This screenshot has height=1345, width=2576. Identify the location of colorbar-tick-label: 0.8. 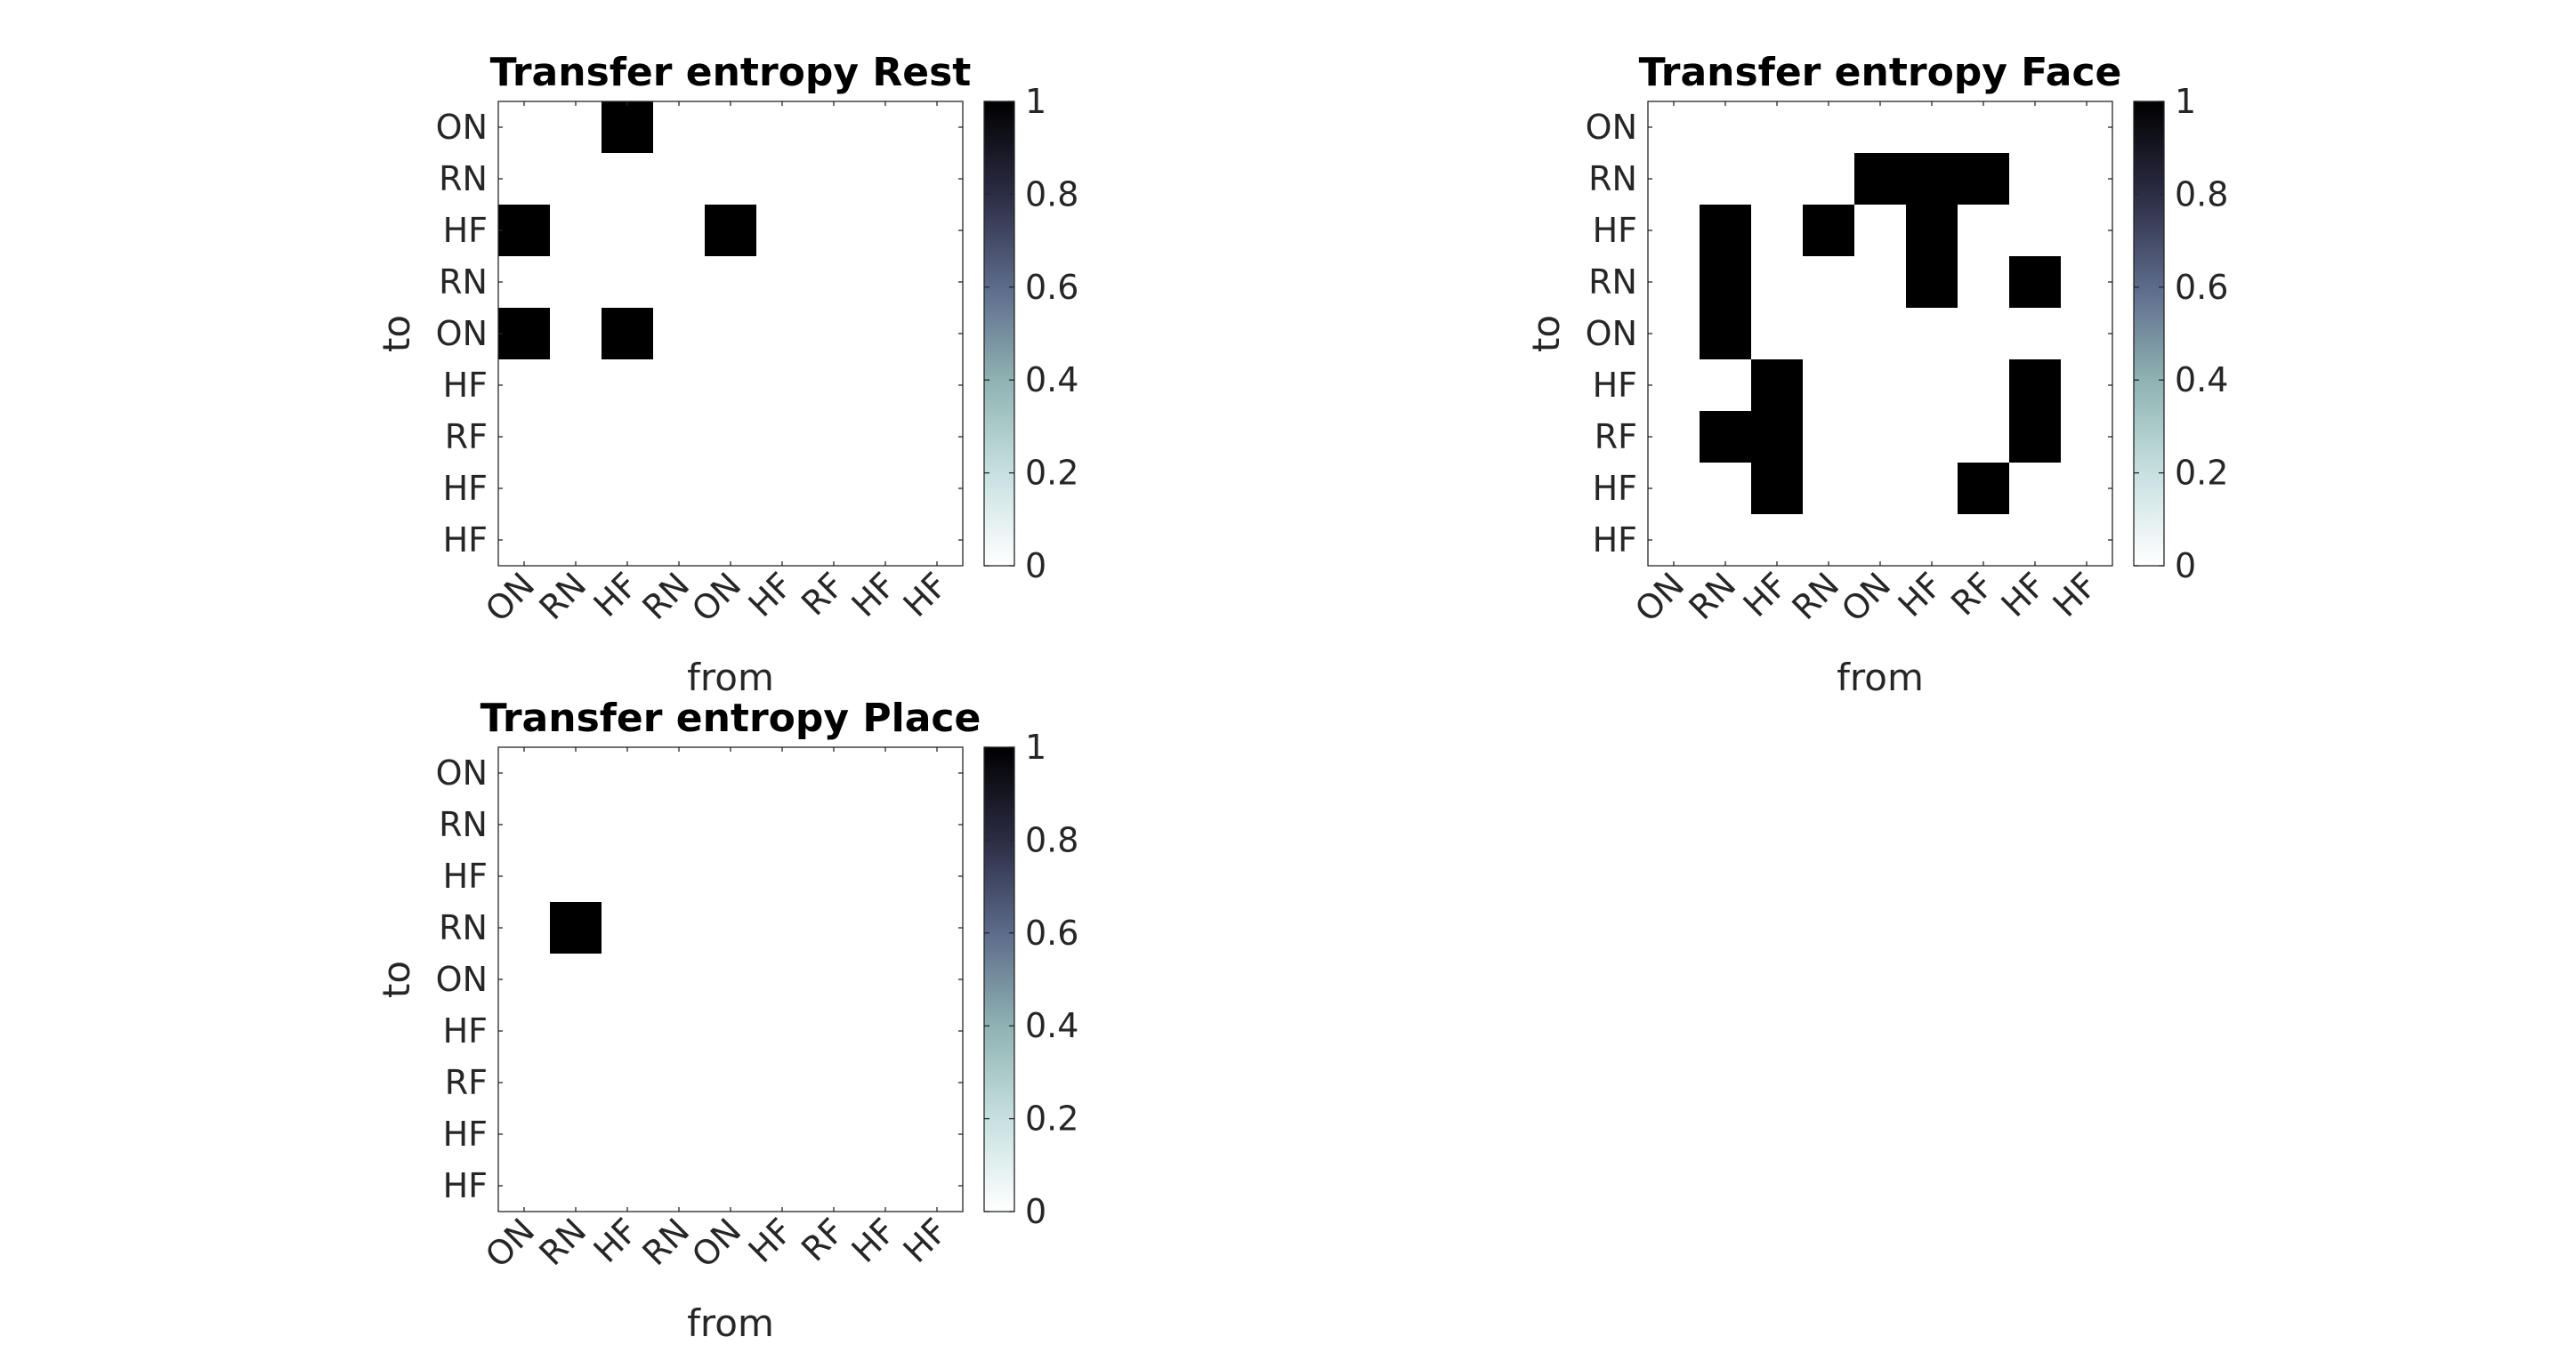
(1051, 193).